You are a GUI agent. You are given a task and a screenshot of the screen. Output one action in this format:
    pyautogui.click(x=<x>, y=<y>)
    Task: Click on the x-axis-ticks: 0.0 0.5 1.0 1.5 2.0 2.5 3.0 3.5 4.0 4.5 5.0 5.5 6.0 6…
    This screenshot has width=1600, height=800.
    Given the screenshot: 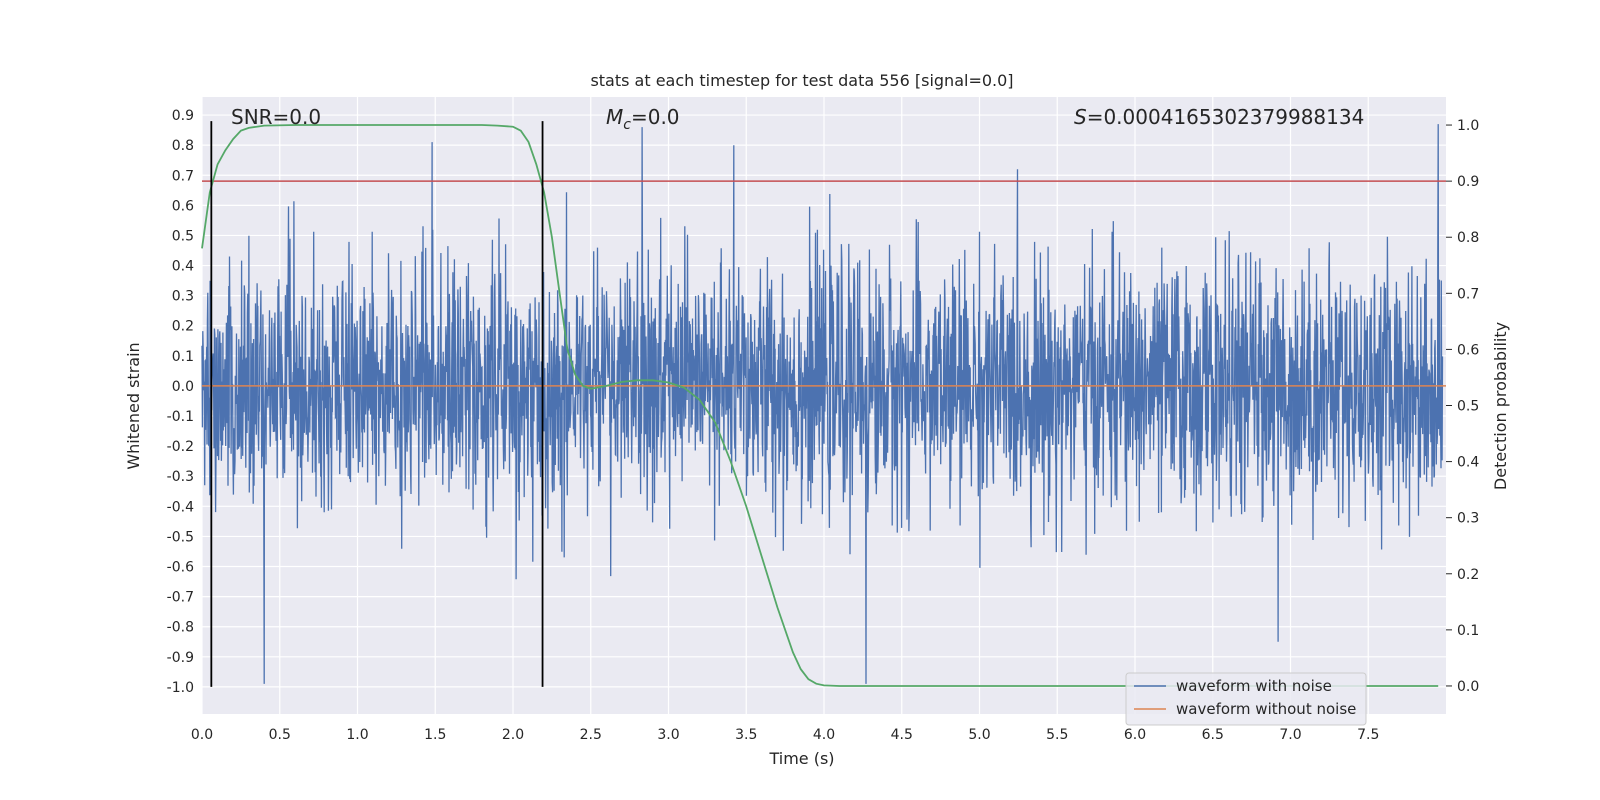 What is the action you would take?
    pyautogui.click(x=785, y=735)
    